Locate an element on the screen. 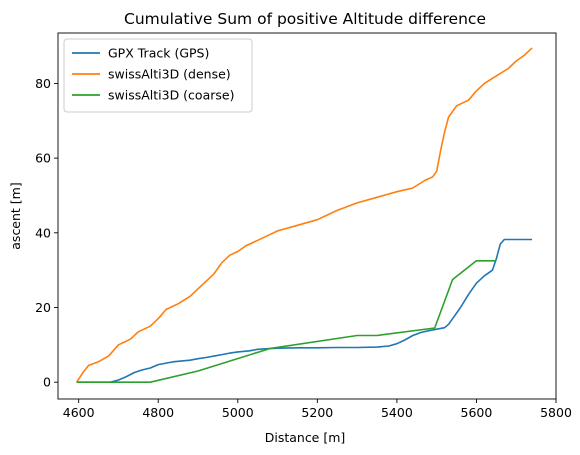 This screenshot has height=455, width=580. x-tick-label-1: 4800 is located at coordinates (158, 412).